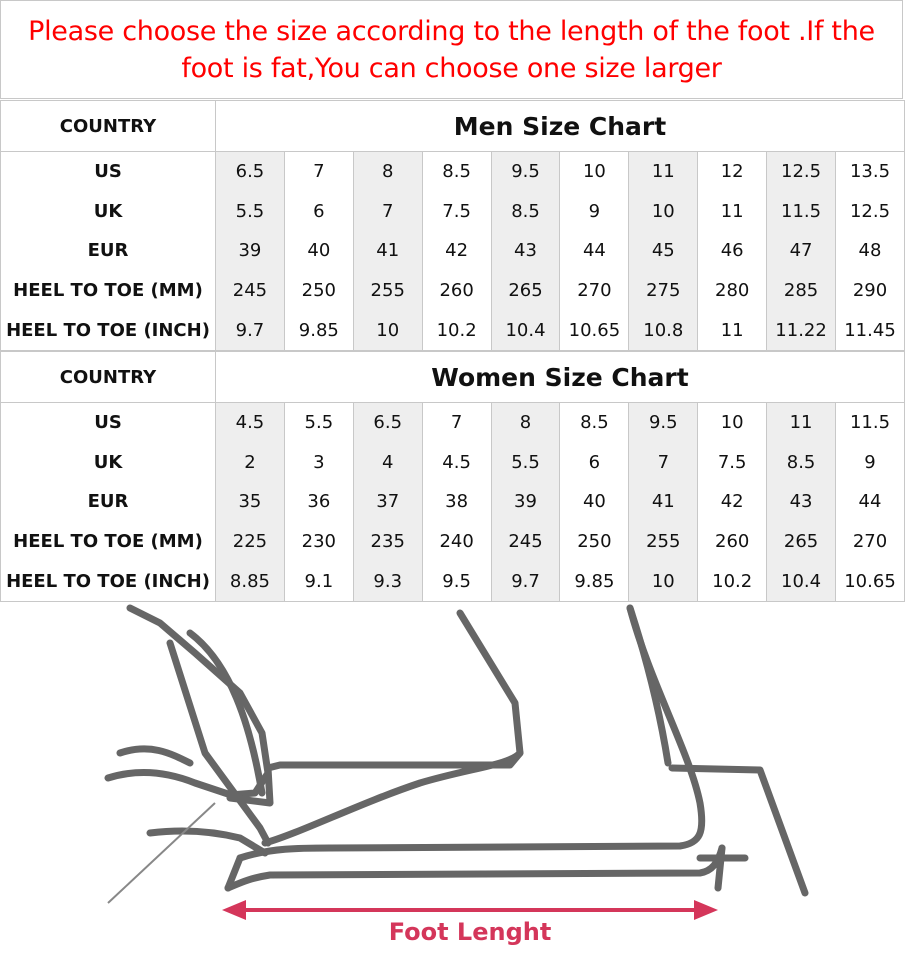 The height and width of the screenshot is (960, 905). I want to click on table-row: US 6.5 7 8 8.5 9.5 10 11 12 12.5 13.5, so click(452, 171).